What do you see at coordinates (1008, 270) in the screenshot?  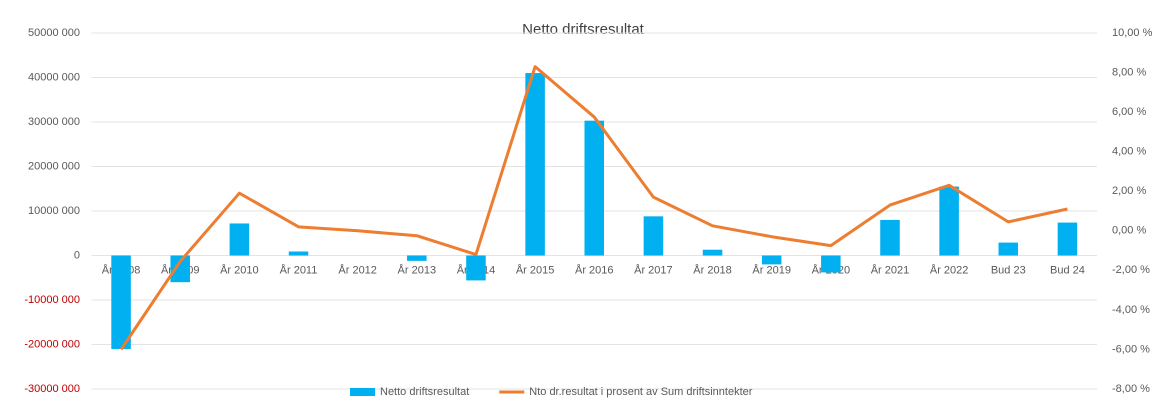 I see `x-tick-label: Bud 23` at bounding box center [1008, 270].